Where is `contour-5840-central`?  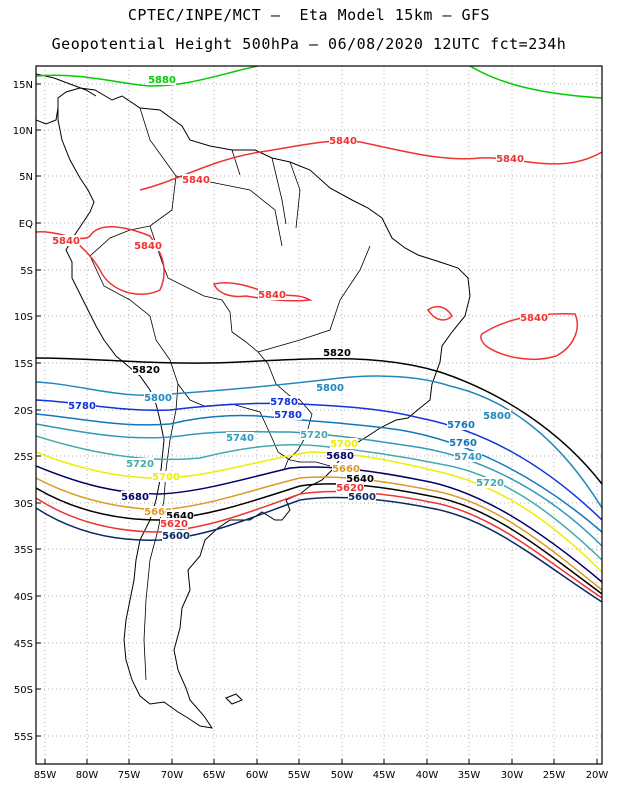 contour-5840-central is located at coordinates (262, 292).